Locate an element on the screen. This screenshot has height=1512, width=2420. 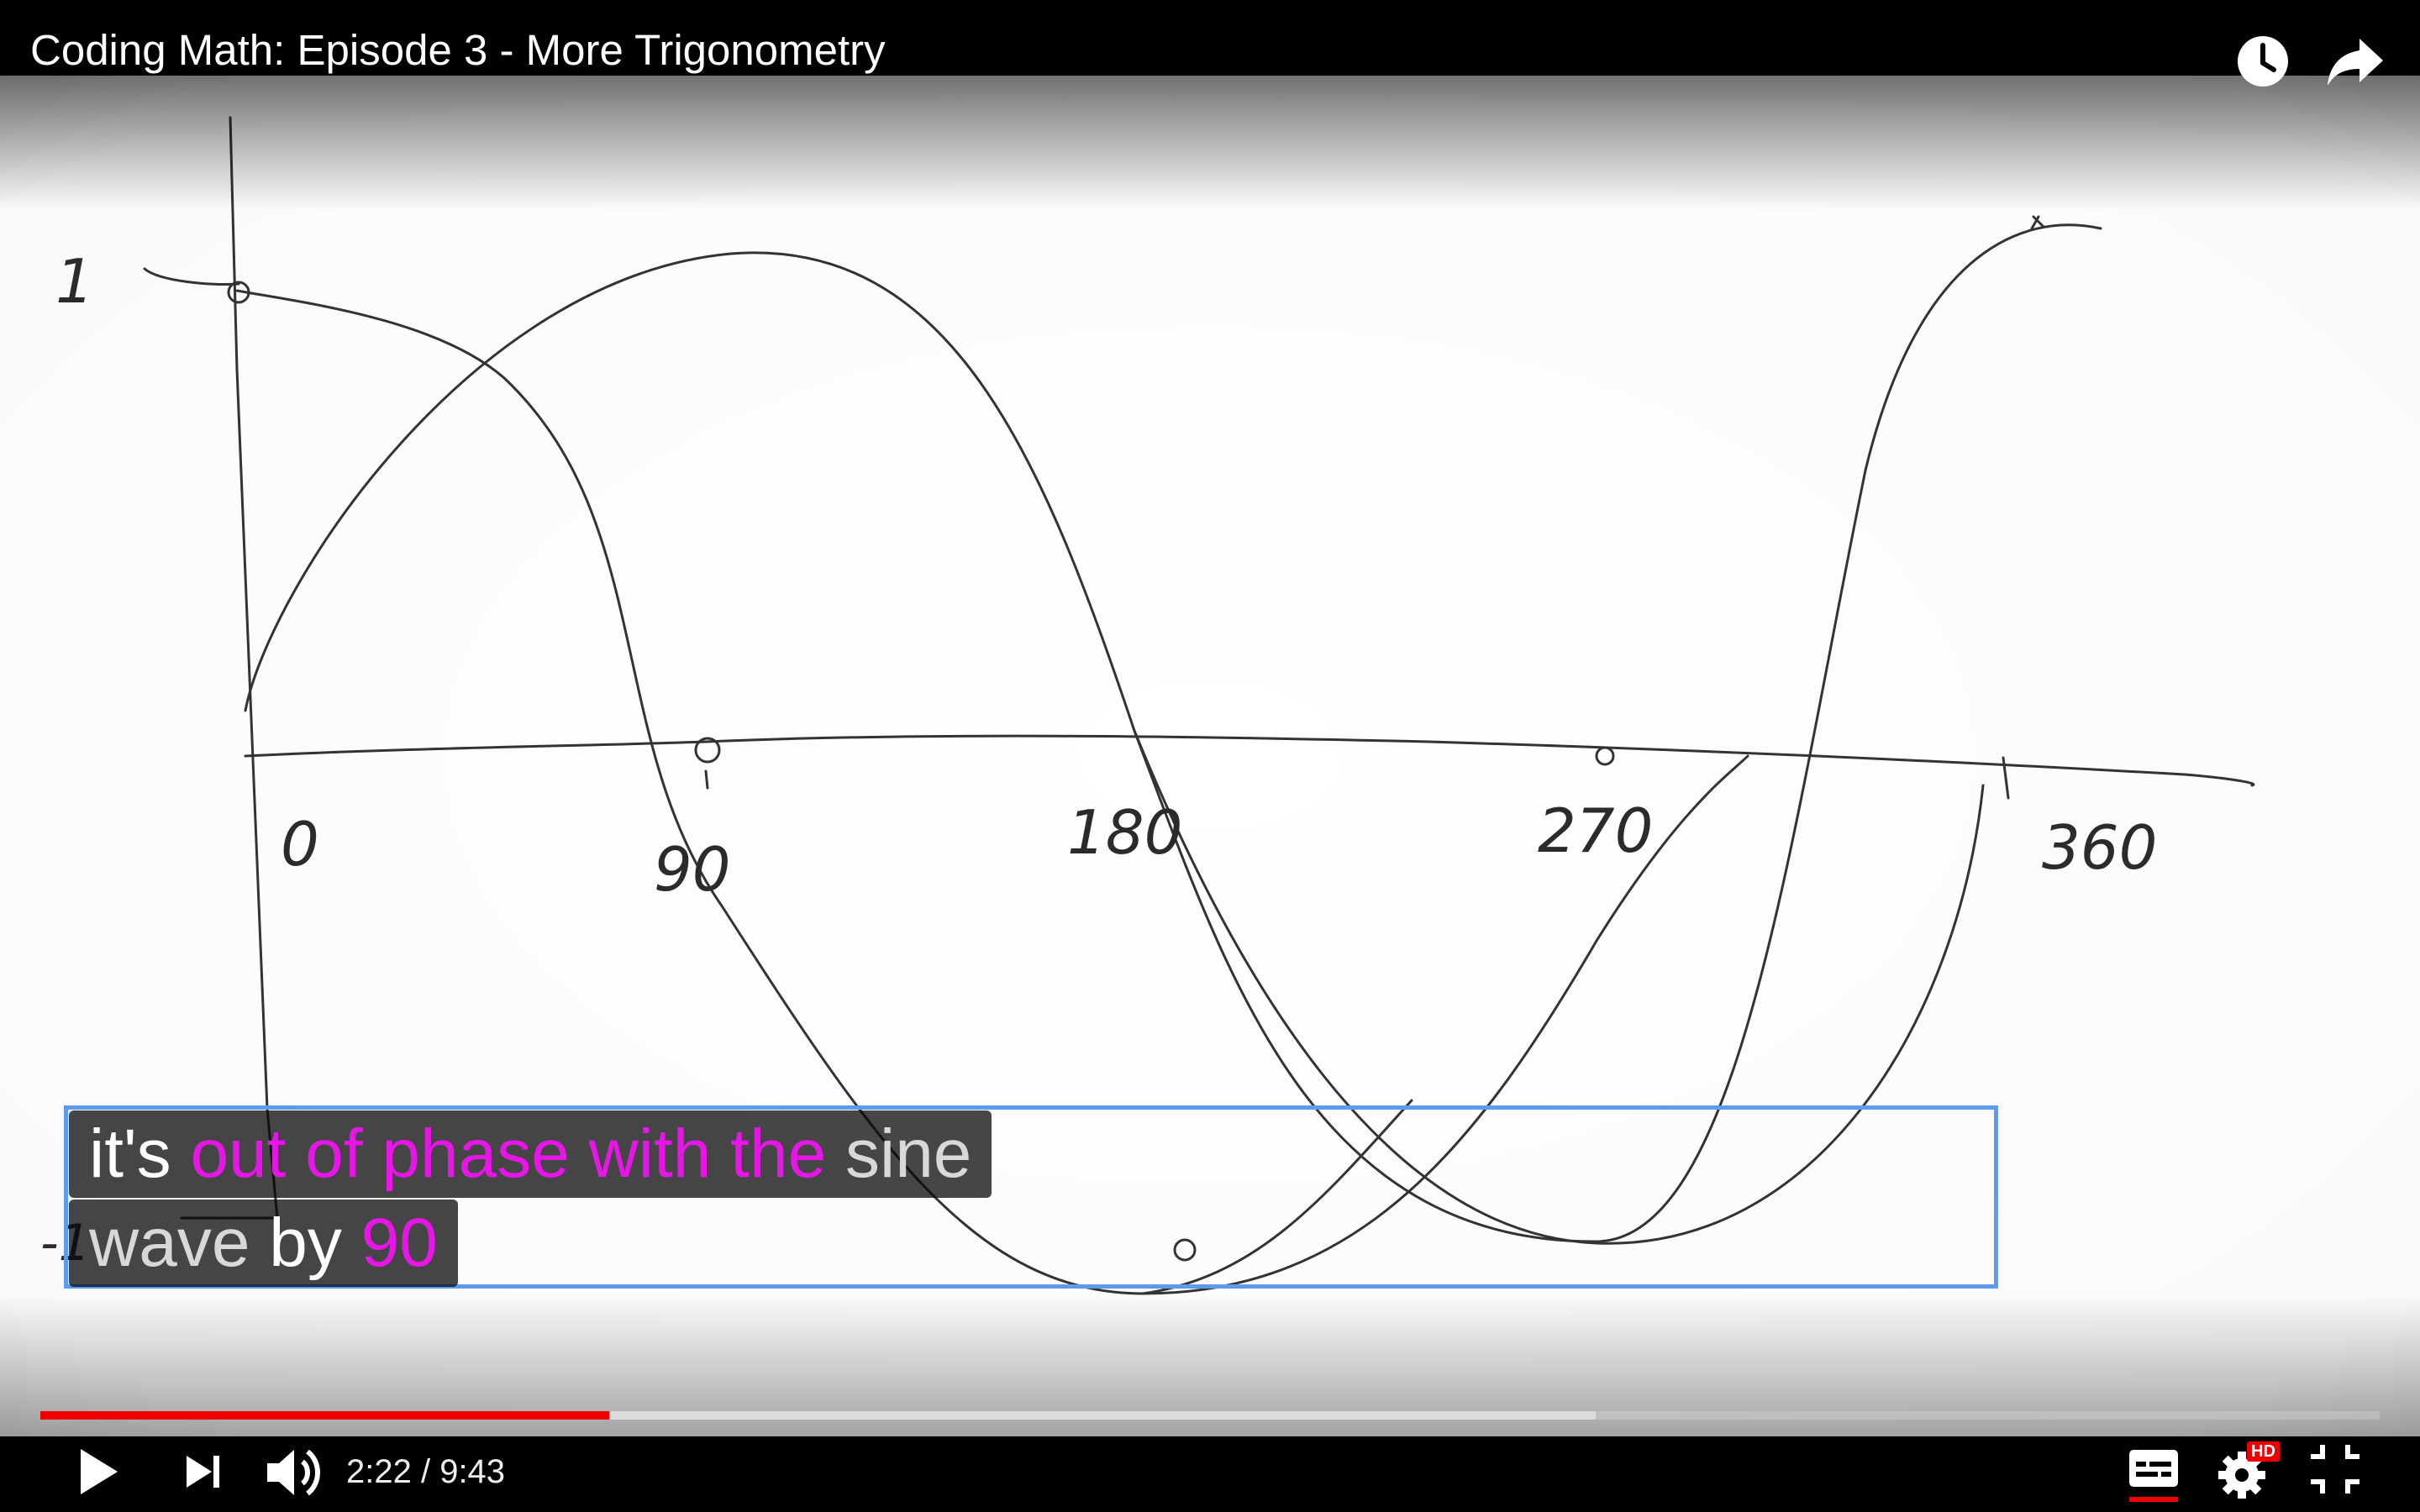
point-marker-top is located at coordinates (239, 292).